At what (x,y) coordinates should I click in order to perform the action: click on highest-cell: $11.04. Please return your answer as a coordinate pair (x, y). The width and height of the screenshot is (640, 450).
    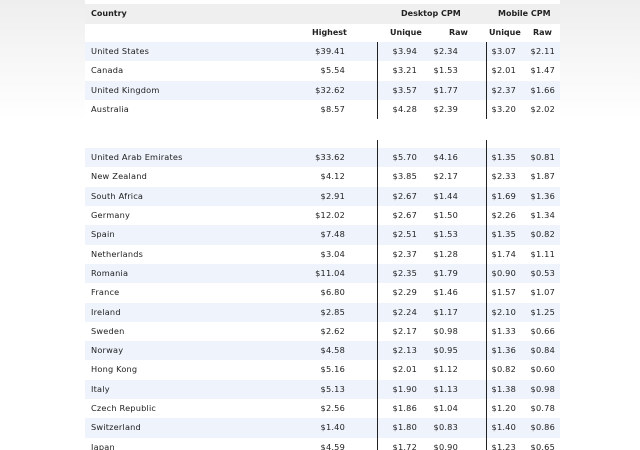
    Looking at the image, I should click on (330, 272).